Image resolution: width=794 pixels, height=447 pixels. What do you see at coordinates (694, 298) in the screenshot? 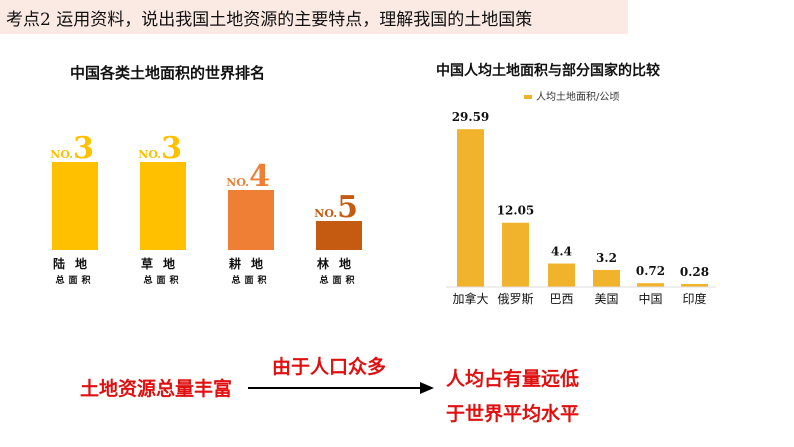
I see `category-label: 印度` at bounding box center [694, 298].